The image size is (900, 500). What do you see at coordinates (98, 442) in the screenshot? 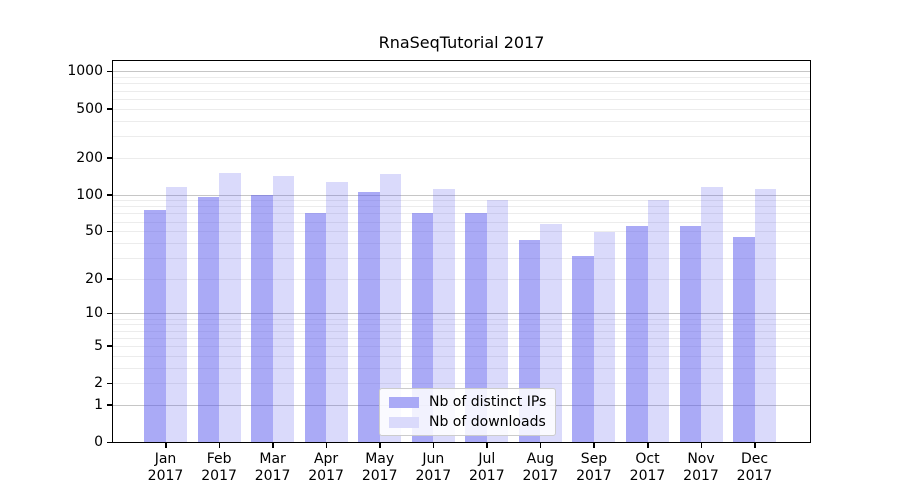
I see `y-tick-label: 0` at bounding box center [98, 442].